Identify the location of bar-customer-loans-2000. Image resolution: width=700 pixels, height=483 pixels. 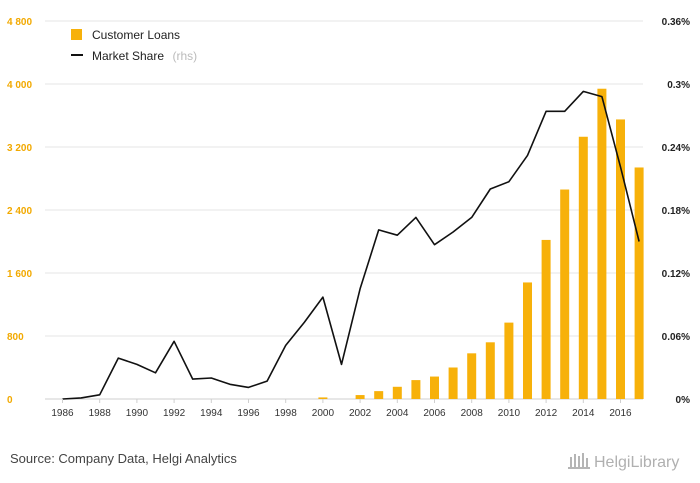
(323, 398).